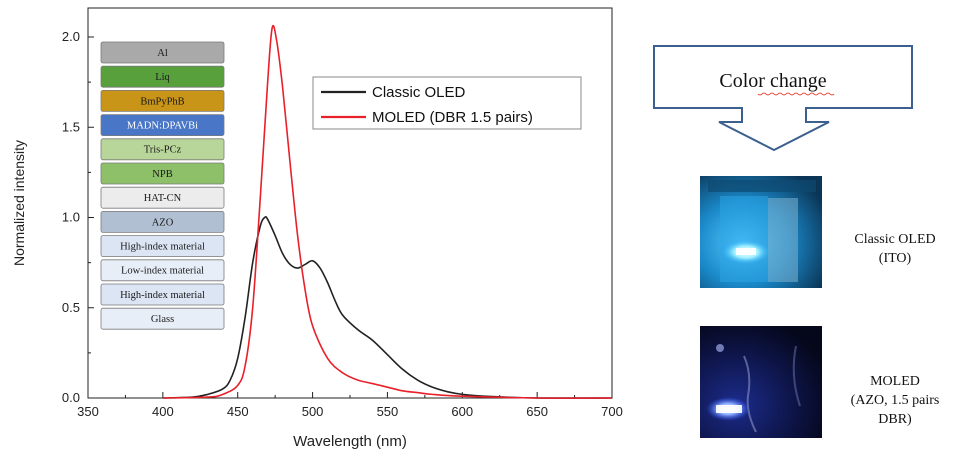 The height and width of the screenshot is (459, 972). What do you see at coordinates (313, 411) in the screenshot?
I see `x-tick-label: 500` at bounding box center [313, 411].